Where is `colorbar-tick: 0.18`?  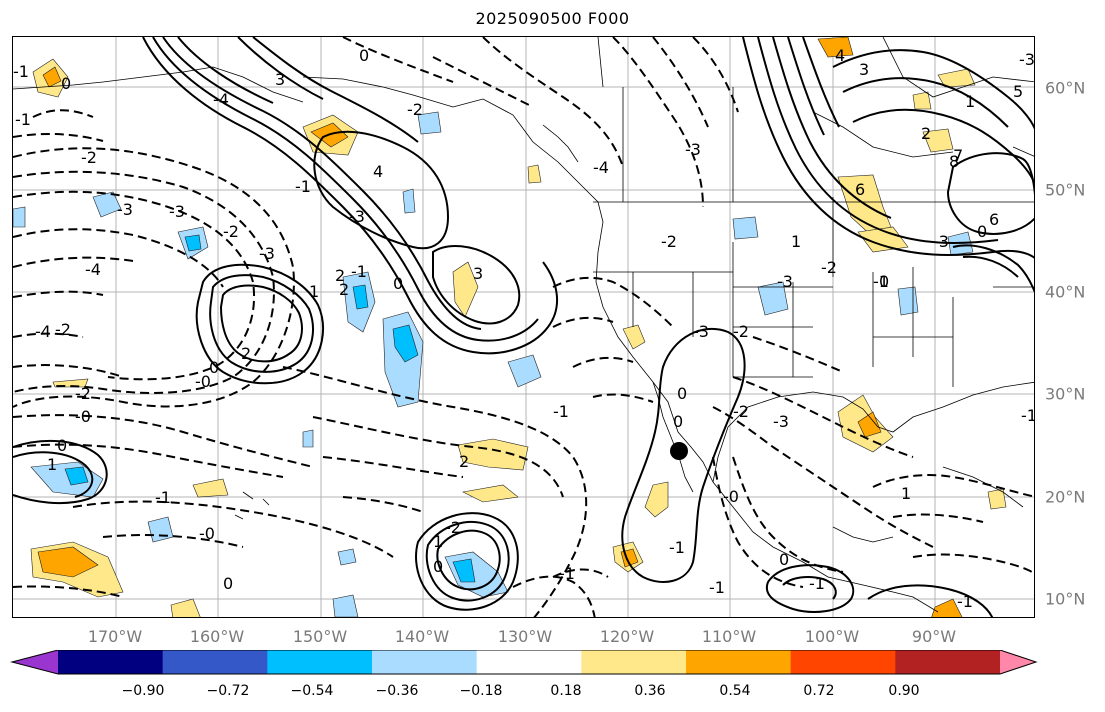 colorbar-tick: 0.18 is located at coordinates (566, 691).